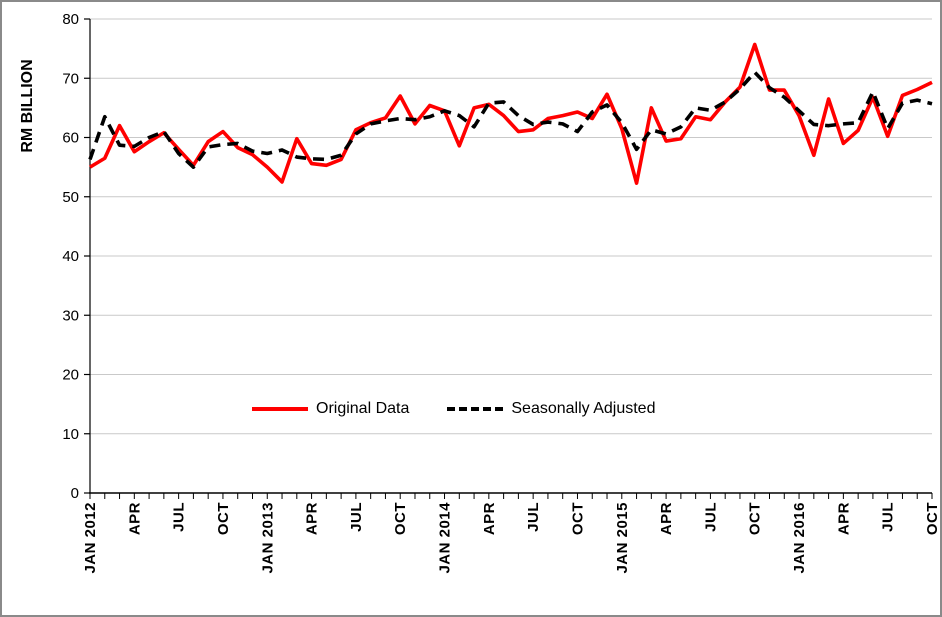  I want to click on x-tick-label: JAN 2012, so click(90, 538).